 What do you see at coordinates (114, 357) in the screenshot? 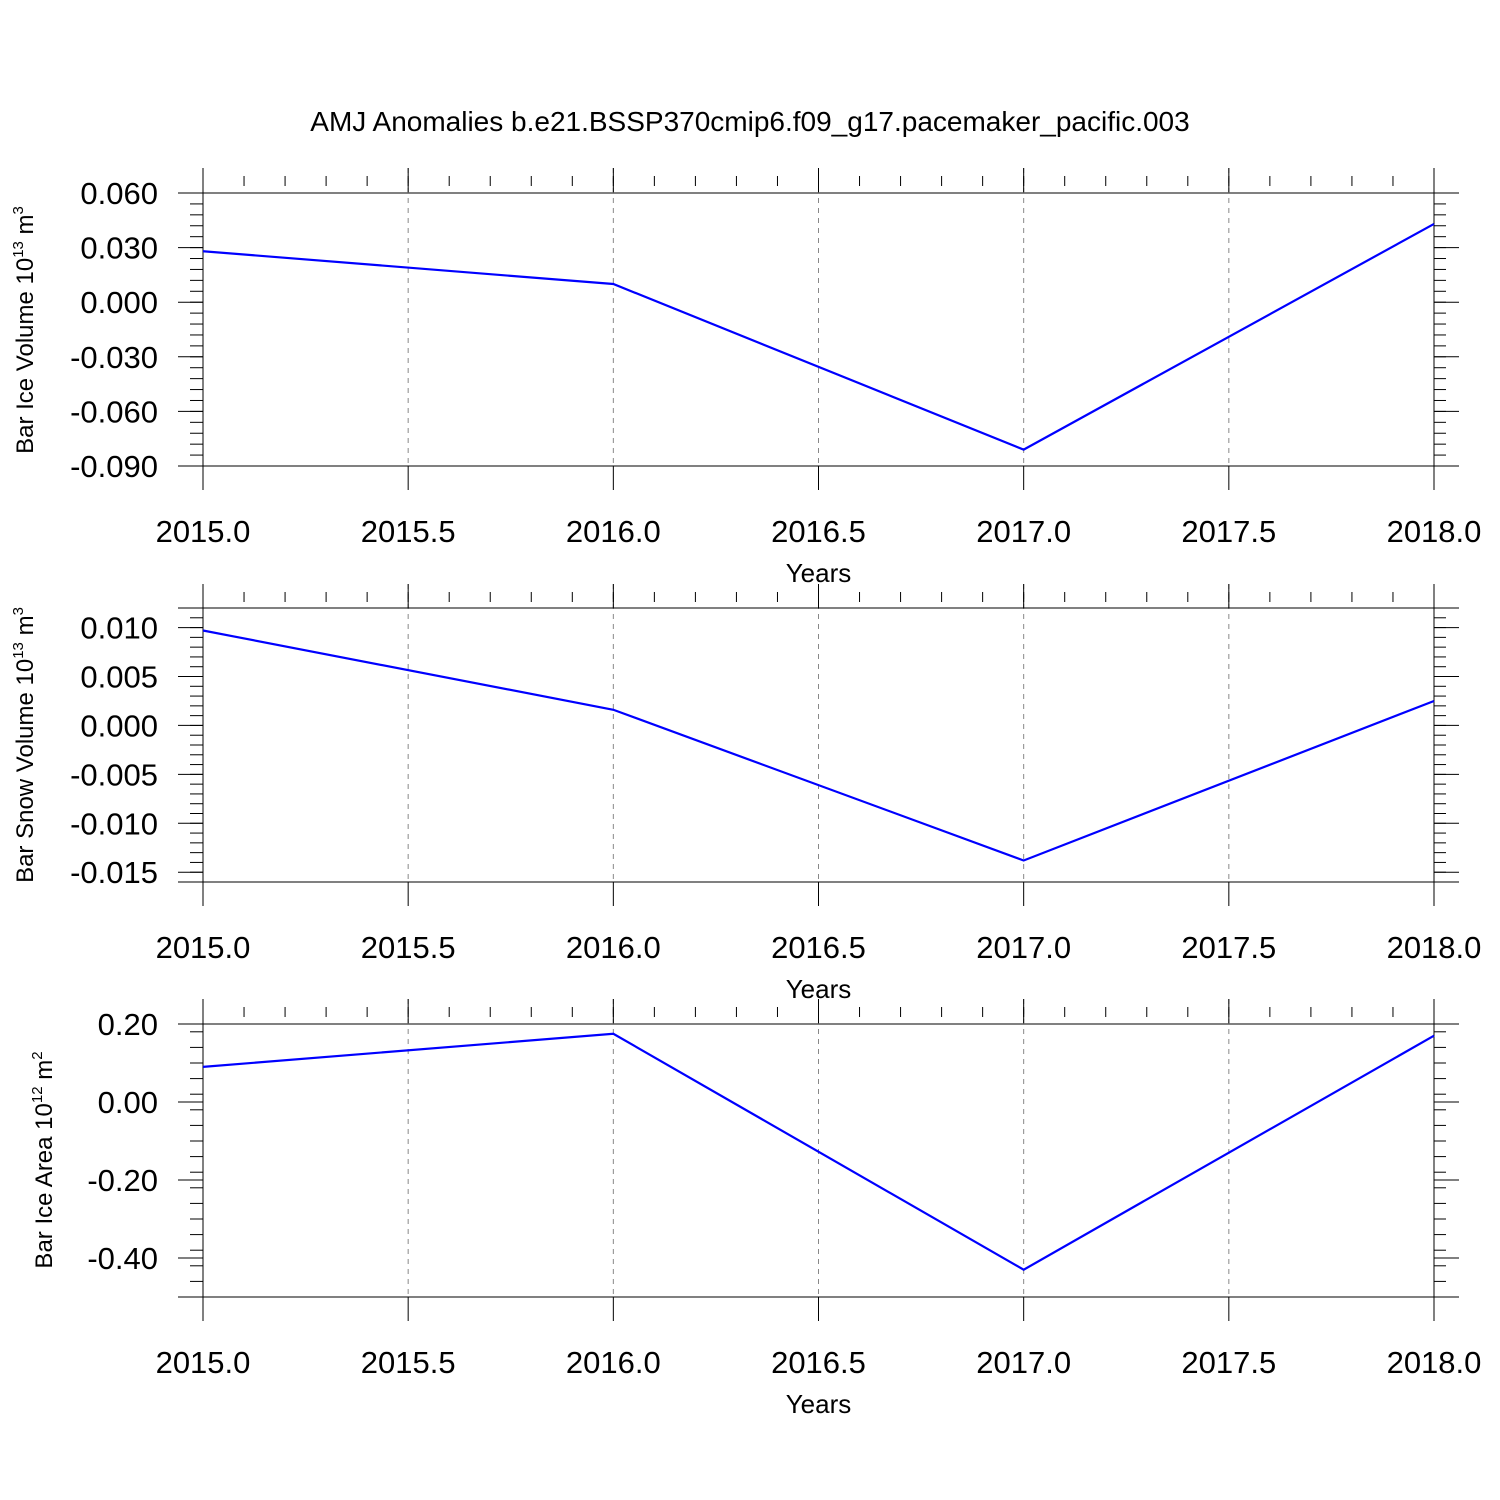
I see `y-tick-label: -0.030` at bounding box center [114, 357].